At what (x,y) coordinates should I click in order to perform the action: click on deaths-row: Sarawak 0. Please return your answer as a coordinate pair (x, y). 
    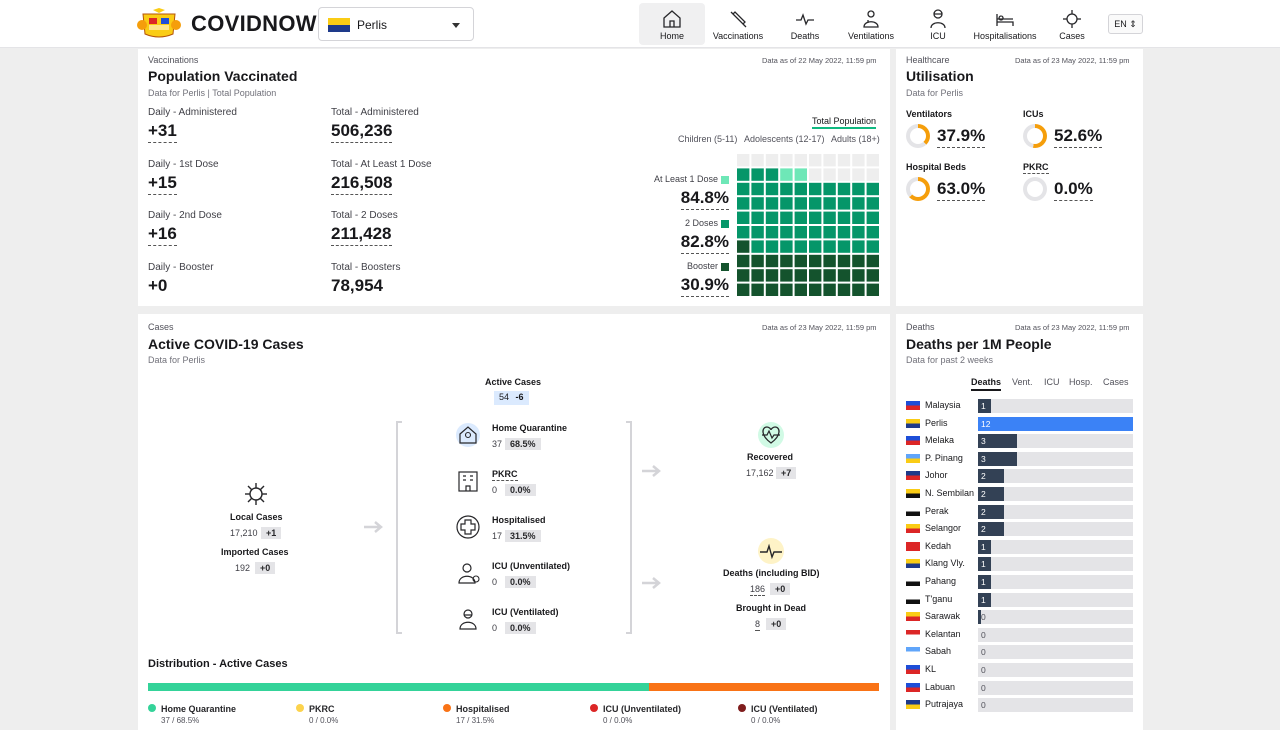
    Looking at the image, I should click on (1020, 617).